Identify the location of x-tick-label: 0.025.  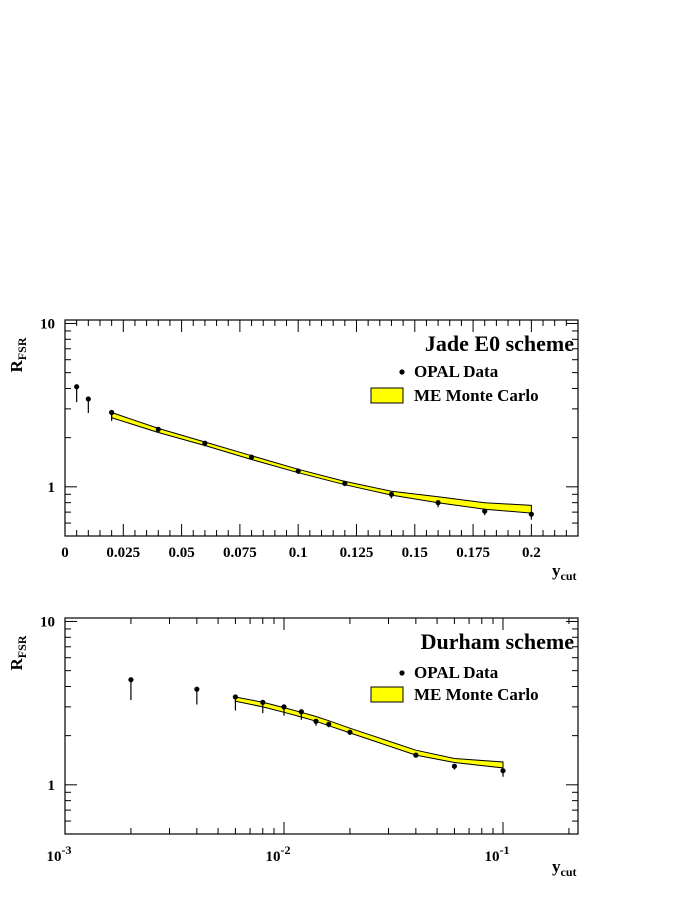
(123, 553).